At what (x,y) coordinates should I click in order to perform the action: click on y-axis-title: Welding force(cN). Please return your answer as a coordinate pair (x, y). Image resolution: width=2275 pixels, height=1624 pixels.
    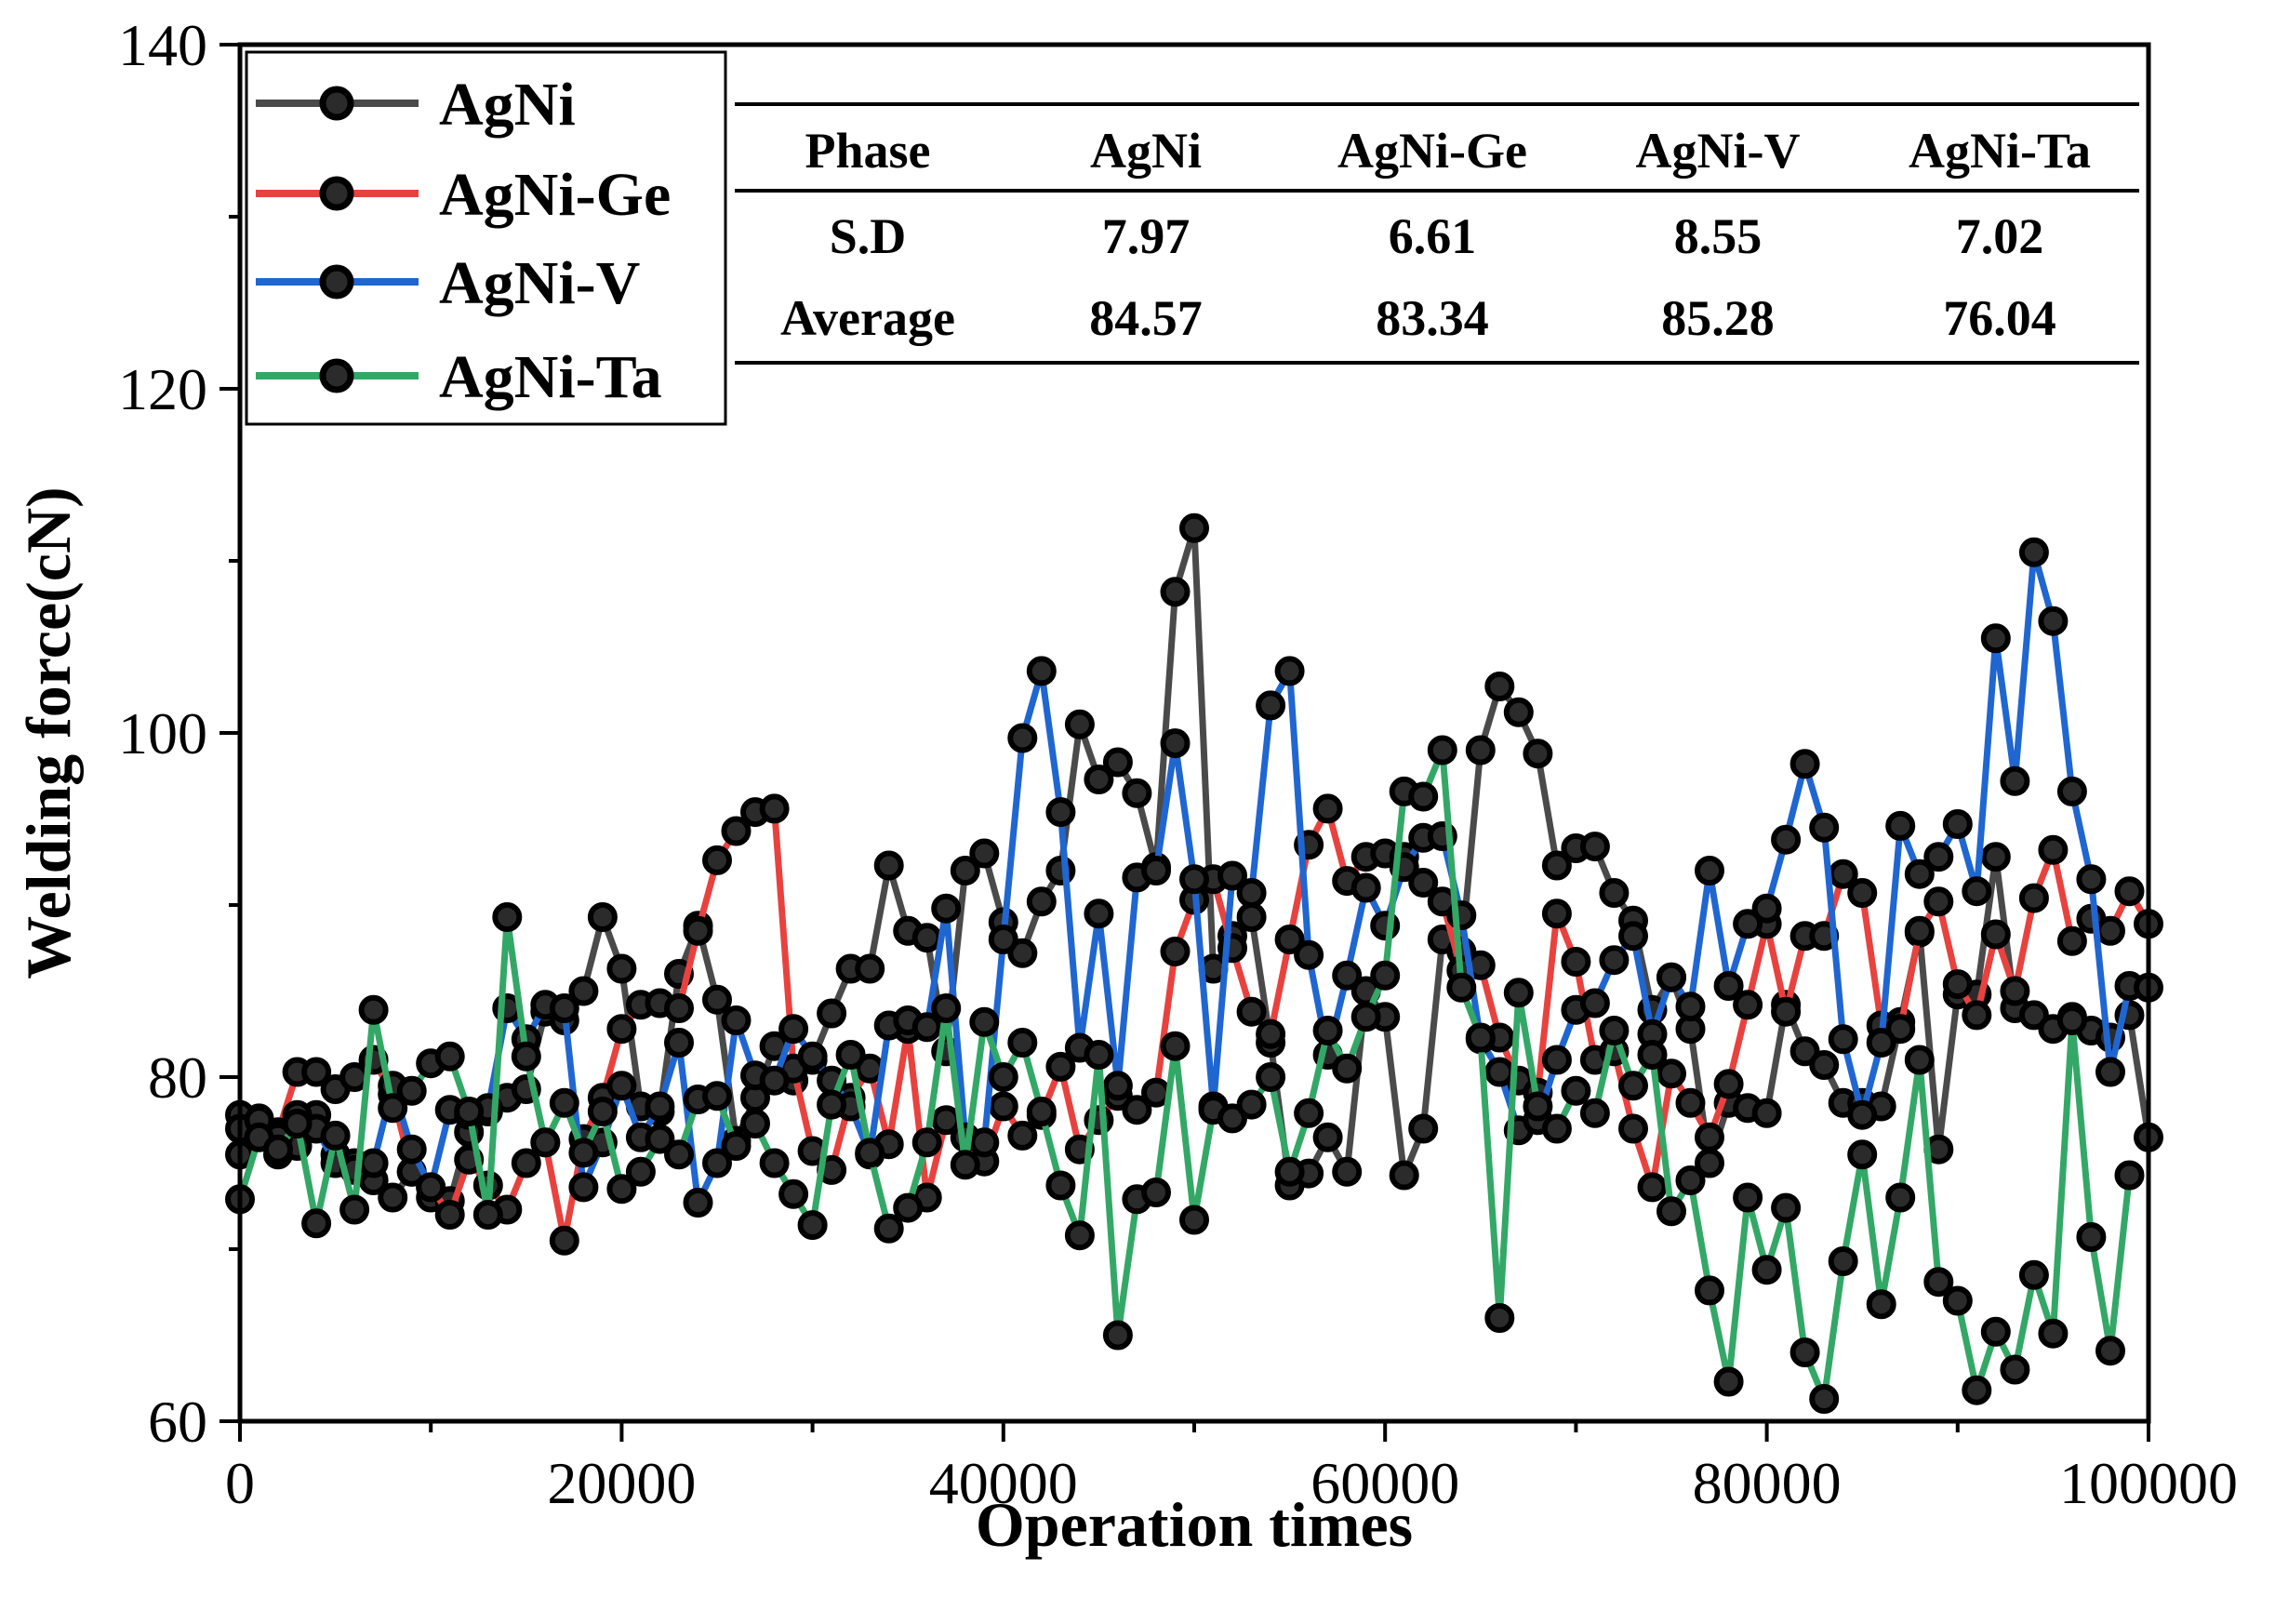
    Looking at the image, I should click on (48, 732).